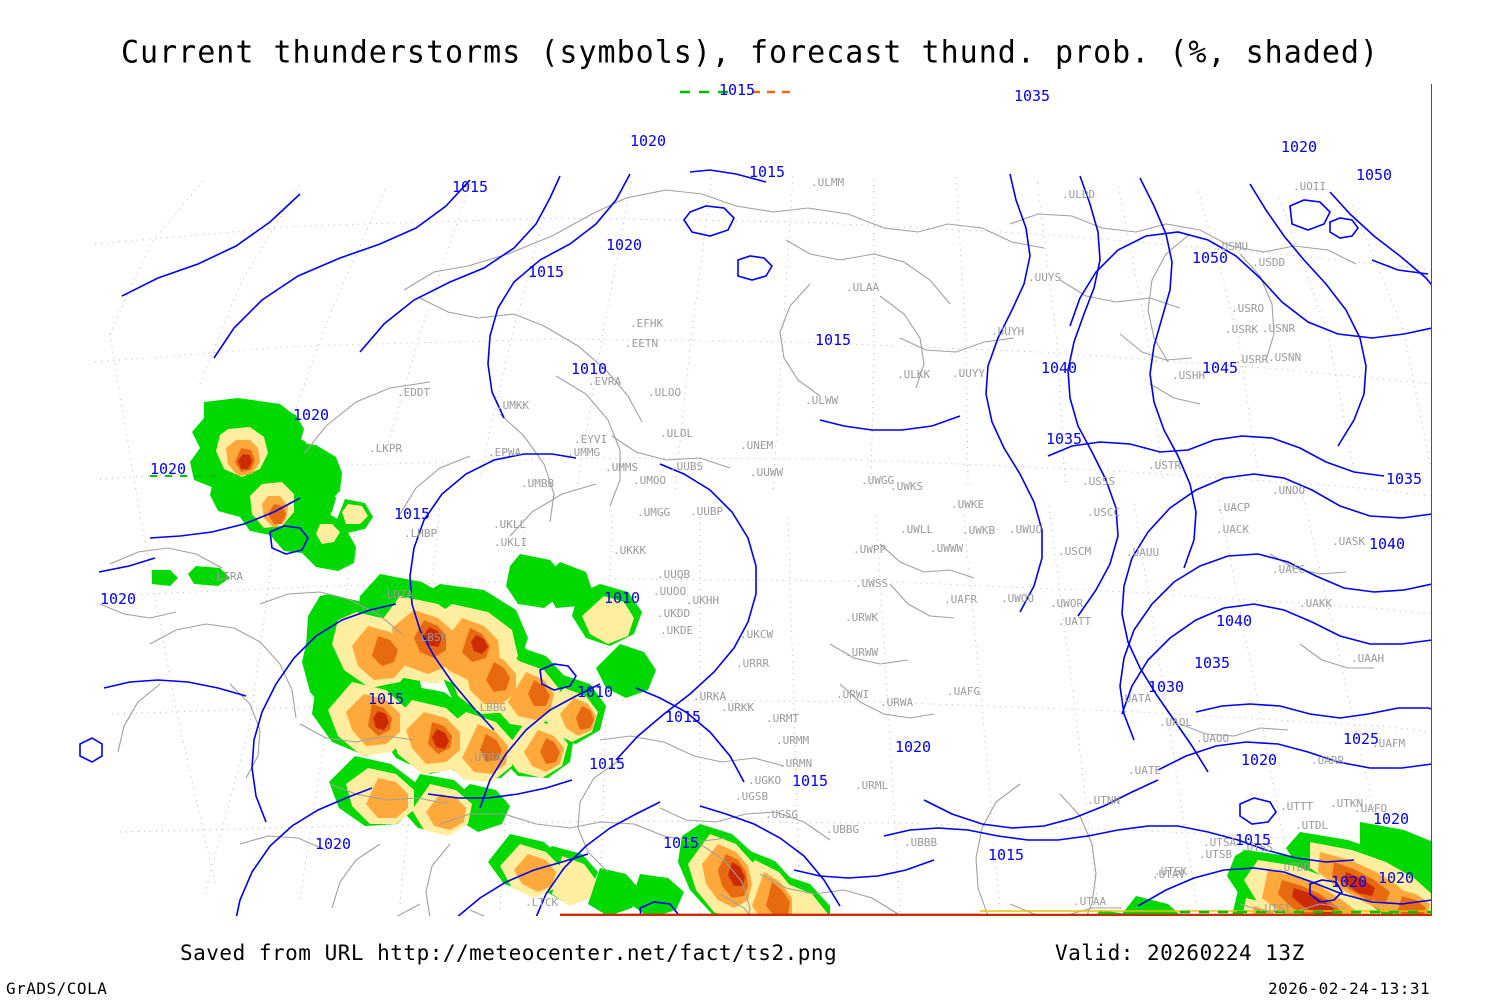 The height and width of the screenshot is (1000, 1500). Describe the element at coordinates (1219, 842) in the screenshot. I see `station-label: .UTSA` at that location.